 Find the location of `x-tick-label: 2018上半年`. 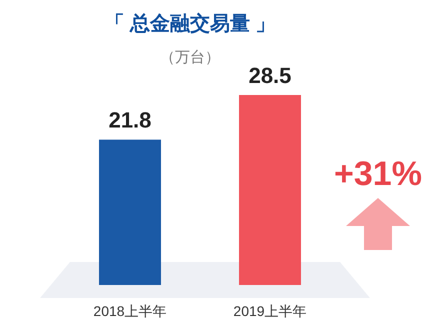

x-tick-label: 2018上半年 is located at coordinates (130, 311).